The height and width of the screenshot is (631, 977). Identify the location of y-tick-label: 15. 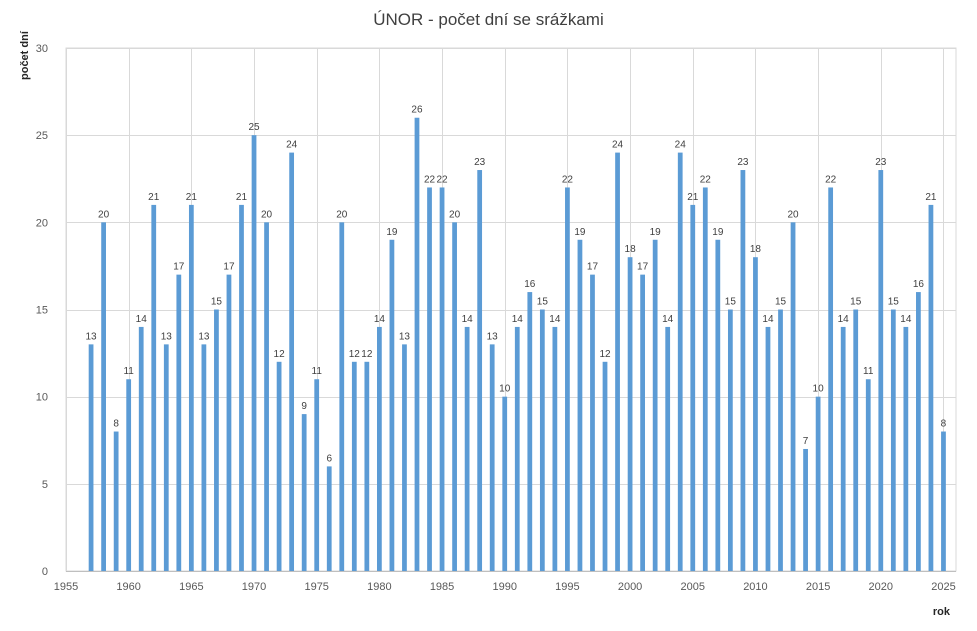
(42, 311).